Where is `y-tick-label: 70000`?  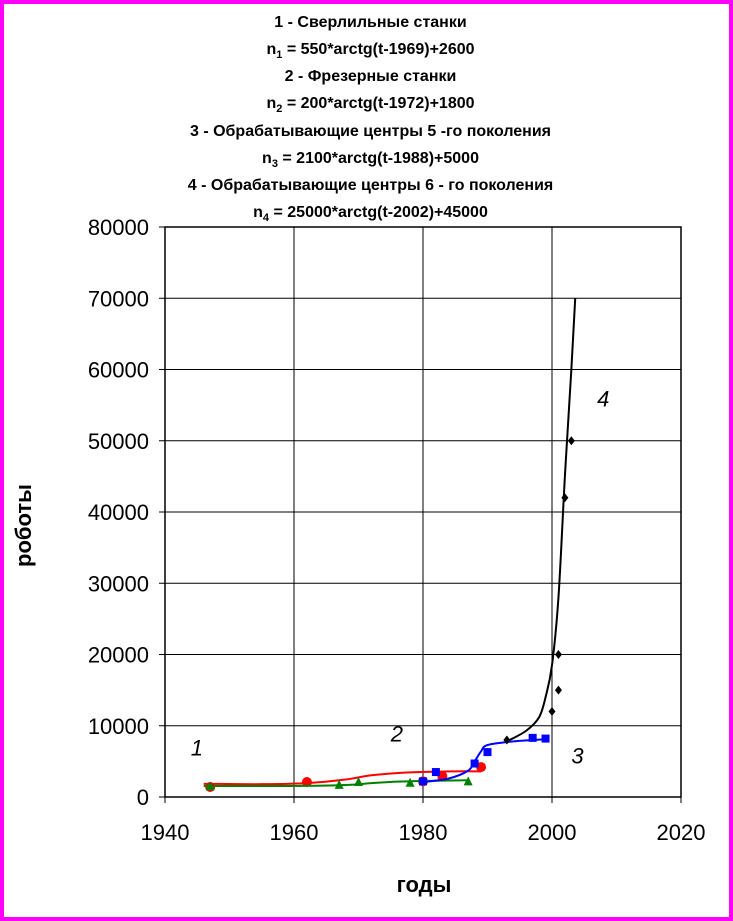
y-tick-label: 70000 is located at coordinates (118, 298).